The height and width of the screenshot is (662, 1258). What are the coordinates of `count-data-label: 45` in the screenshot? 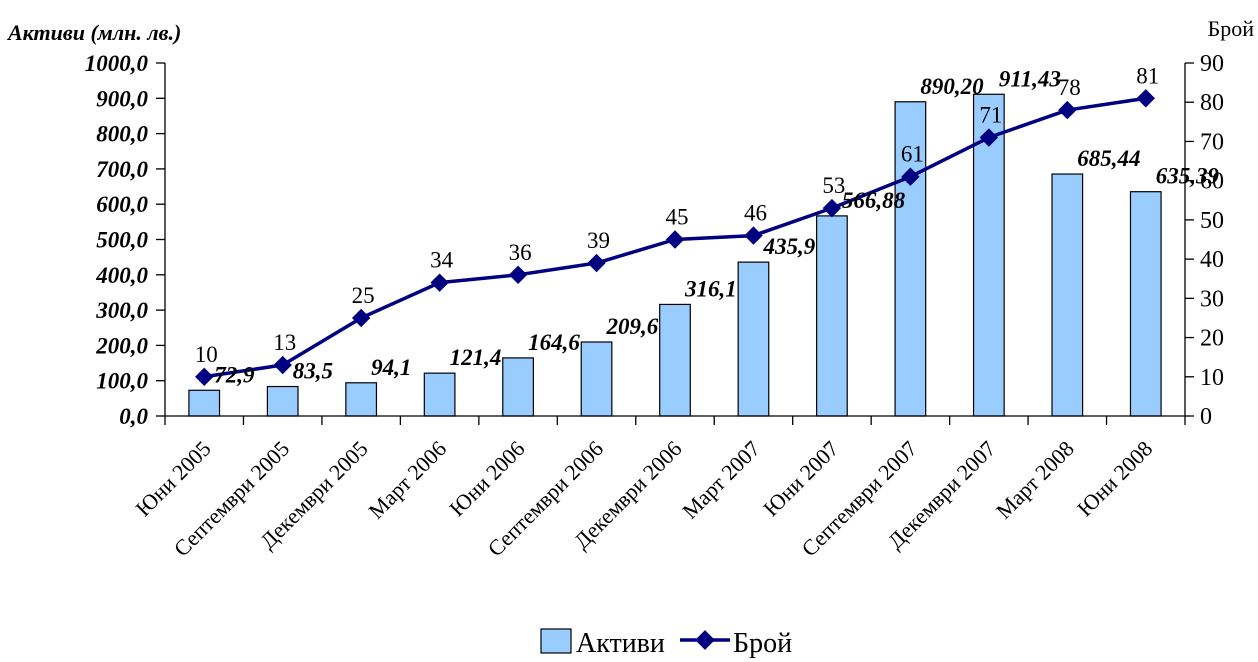 It's located at (677, 217).